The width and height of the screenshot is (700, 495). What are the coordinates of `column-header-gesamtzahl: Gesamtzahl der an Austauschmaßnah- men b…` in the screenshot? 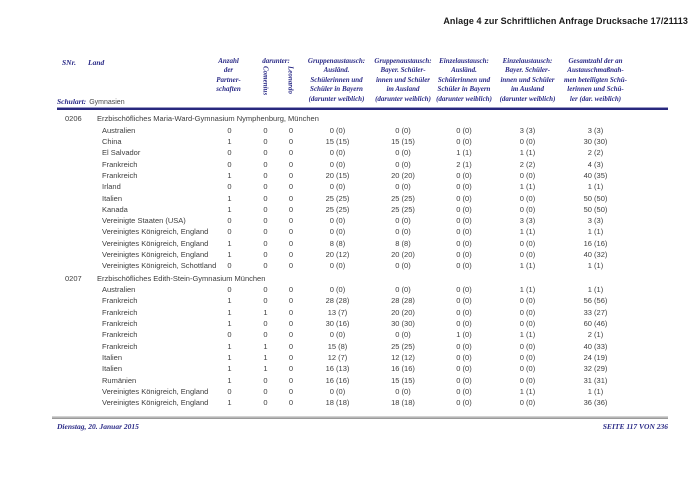 It's located at (595, 80).